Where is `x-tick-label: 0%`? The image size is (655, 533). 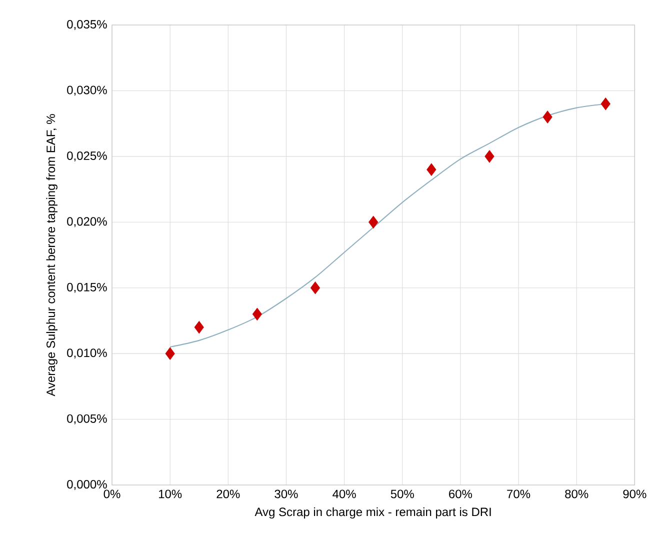 x-tick-label: 0% is located at coordinates (112, 494).